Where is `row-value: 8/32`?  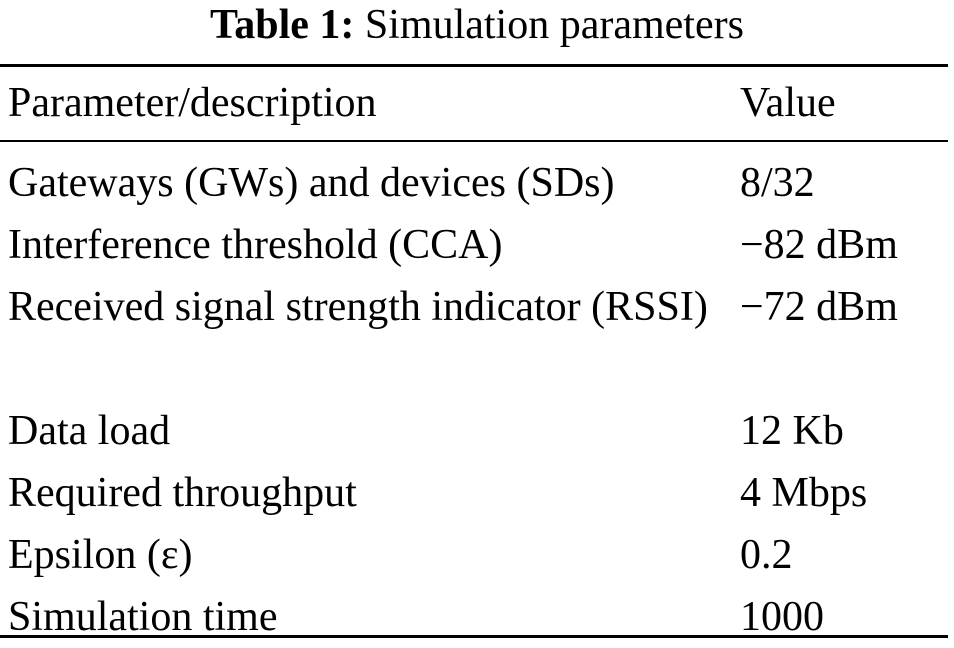
row-value: 8/32 is located at coordinates (777, 183).